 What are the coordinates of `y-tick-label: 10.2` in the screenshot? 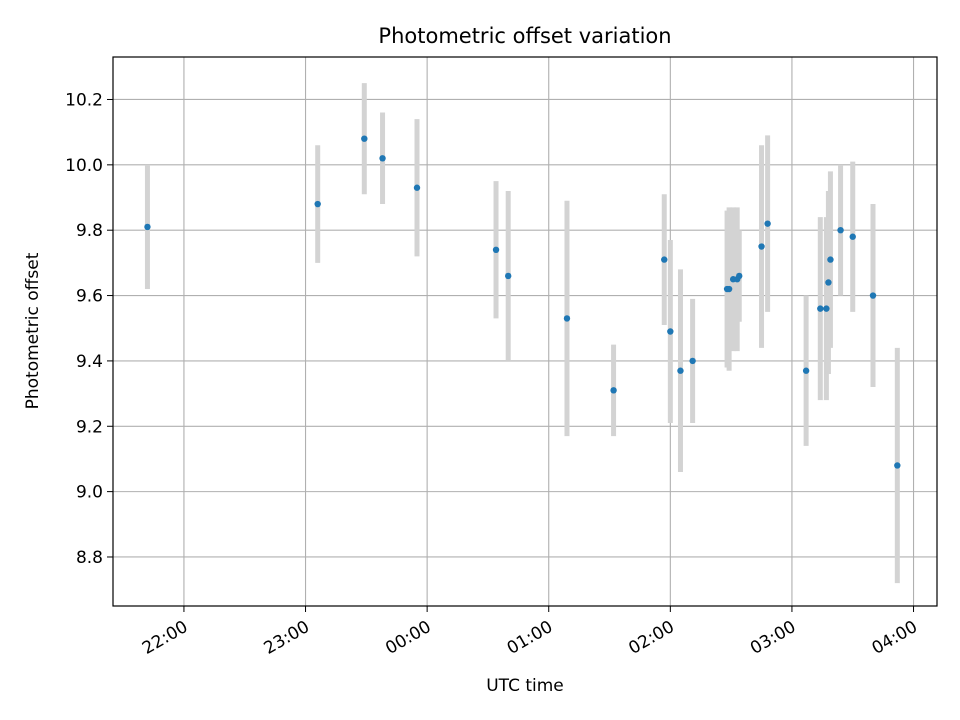 It's located at (84, 100).